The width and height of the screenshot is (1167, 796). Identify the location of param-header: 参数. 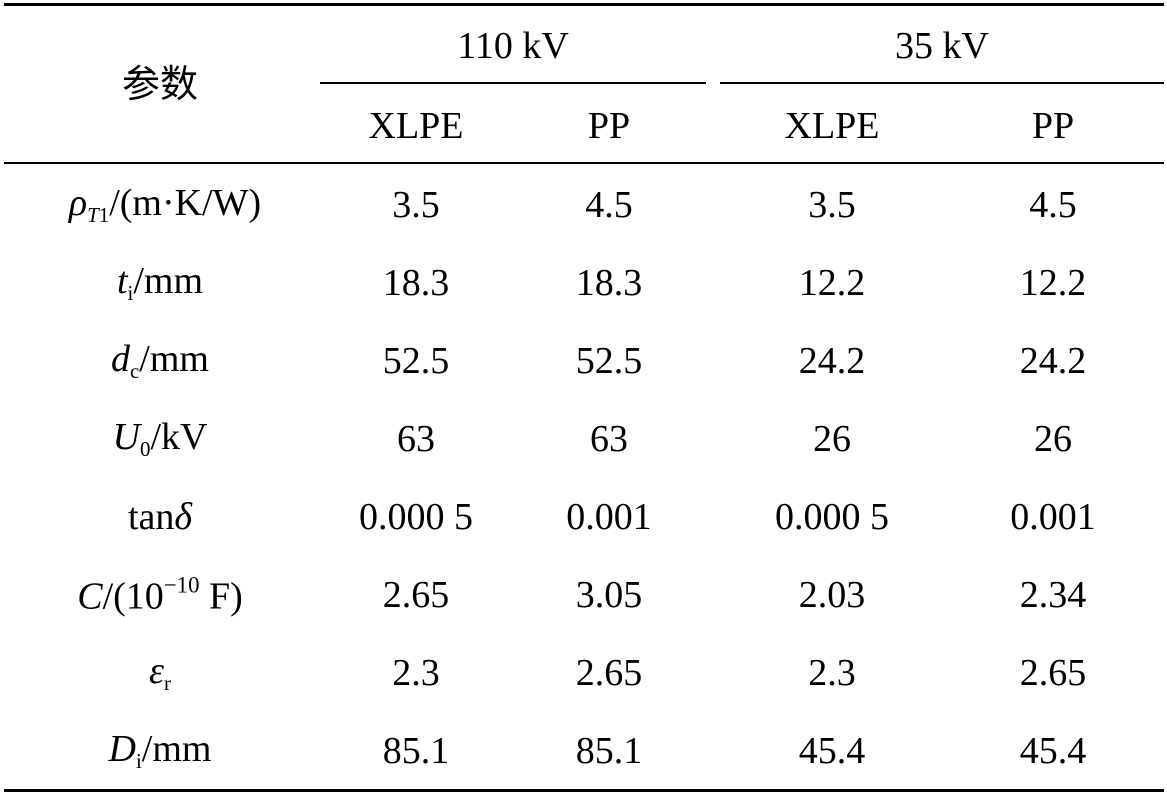
(160, 85).